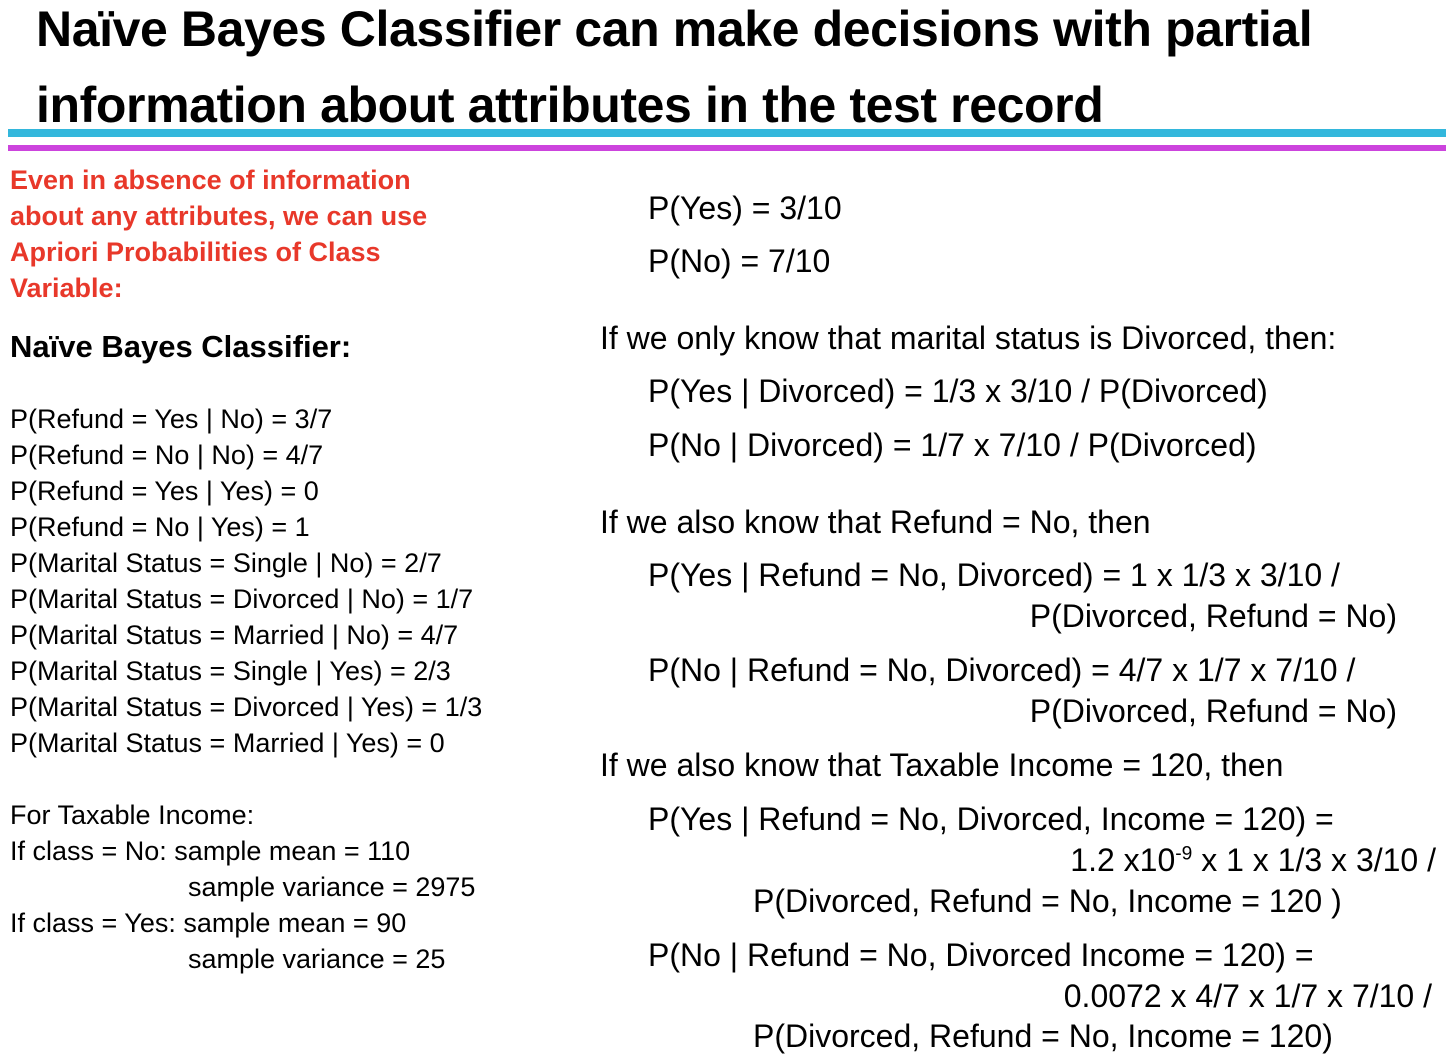 The width and height of the screenshot is (1452, 1054). Describe the element at coordinates (1213, 711) in the screenshot. I see `refund-no-line-2: P(Divorced, Refund = No)` at that location.